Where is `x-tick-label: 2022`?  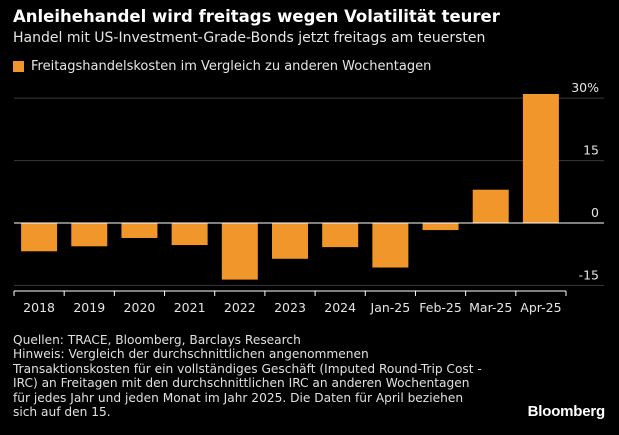
x-tick-label: 2022 is located at coordinates (240, 307).